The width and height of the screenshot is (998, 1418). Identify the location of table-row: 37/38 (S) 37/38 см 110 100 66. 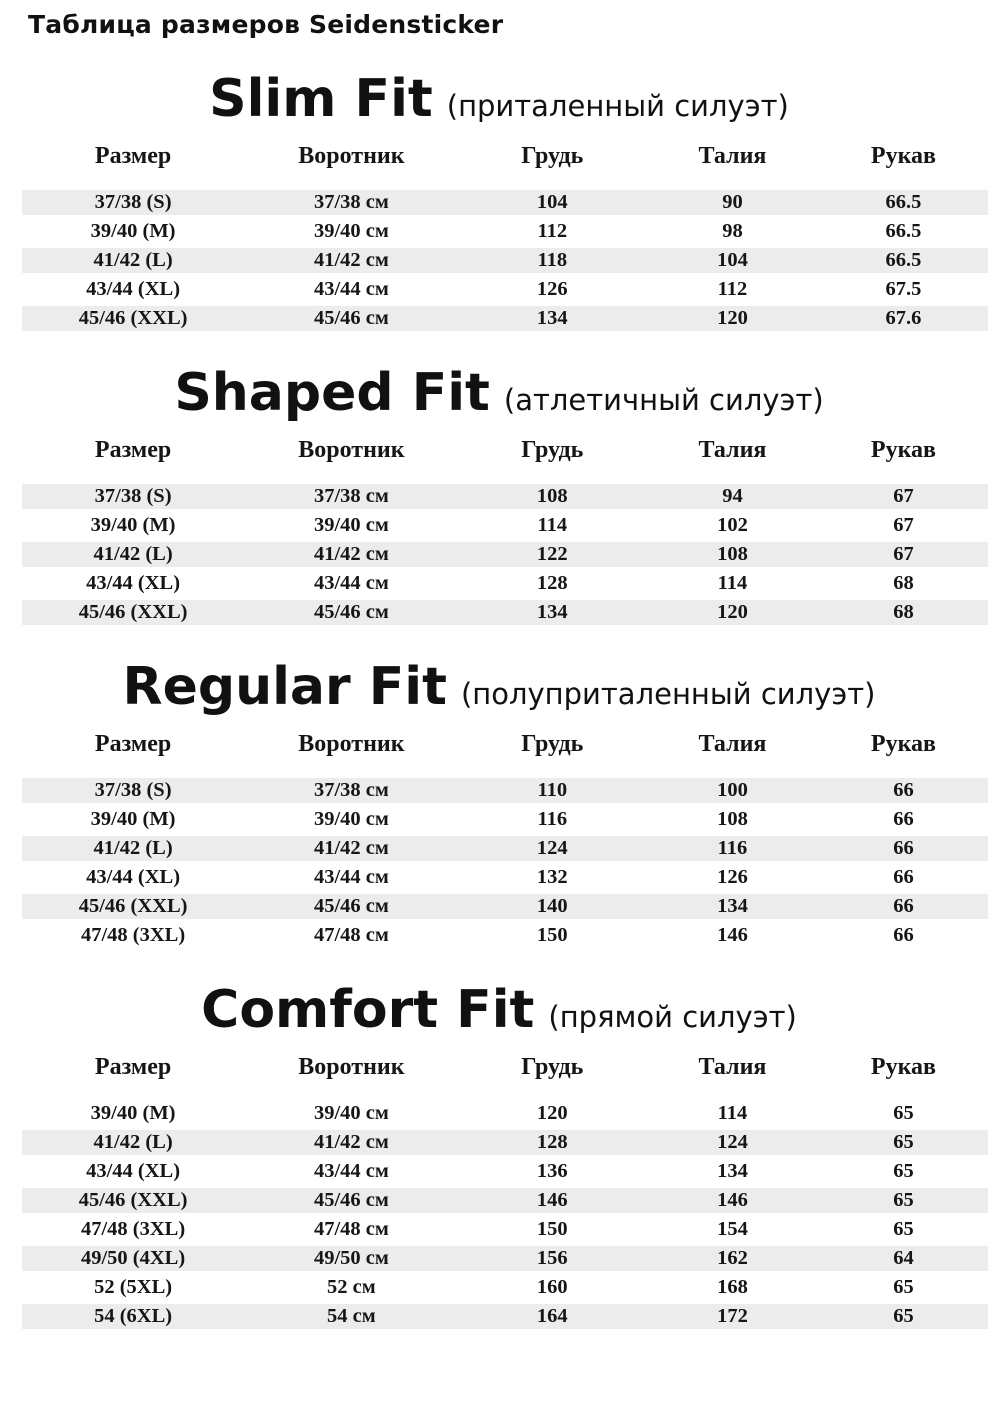
(505, 790).